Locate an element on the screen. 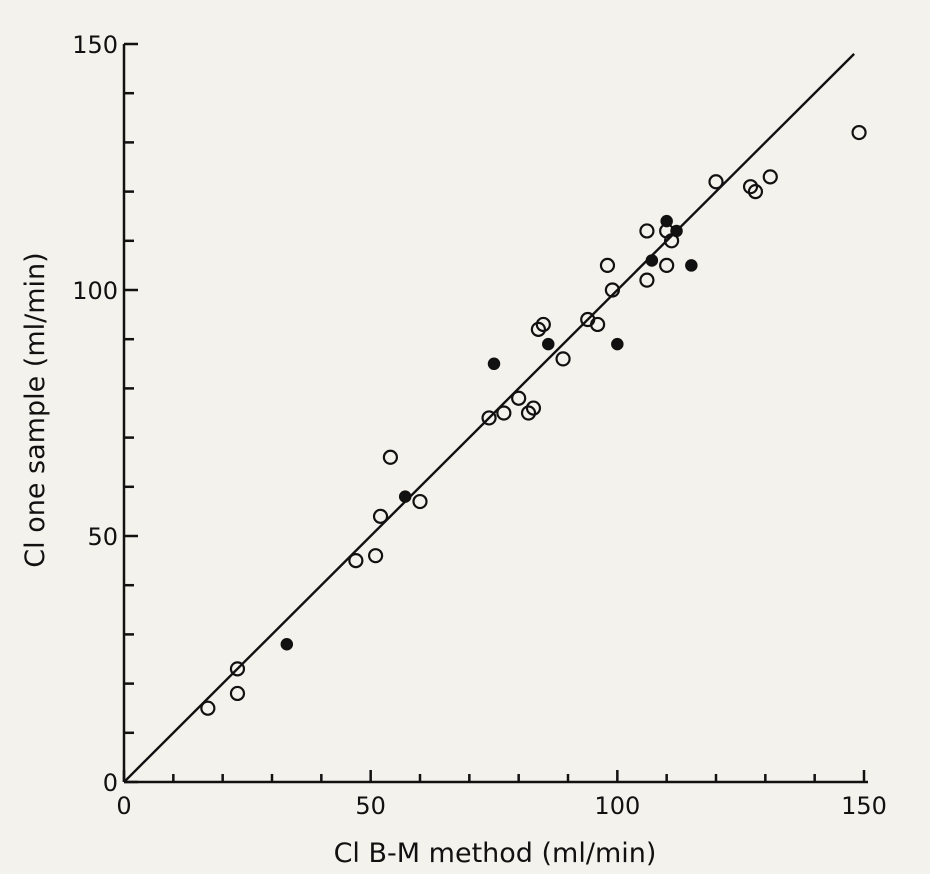 This screenshot has height=874, width=930. y-tick-label: 100 is located at coordinates (95, 291).